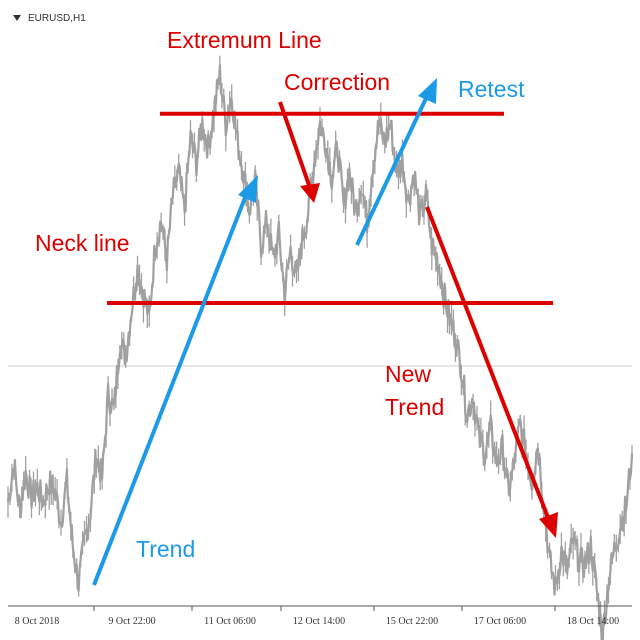 The height and width of the screenshot is (640, 640). I want to click on x-tick-label: 12 Oct 14:00, so click(319, 621).